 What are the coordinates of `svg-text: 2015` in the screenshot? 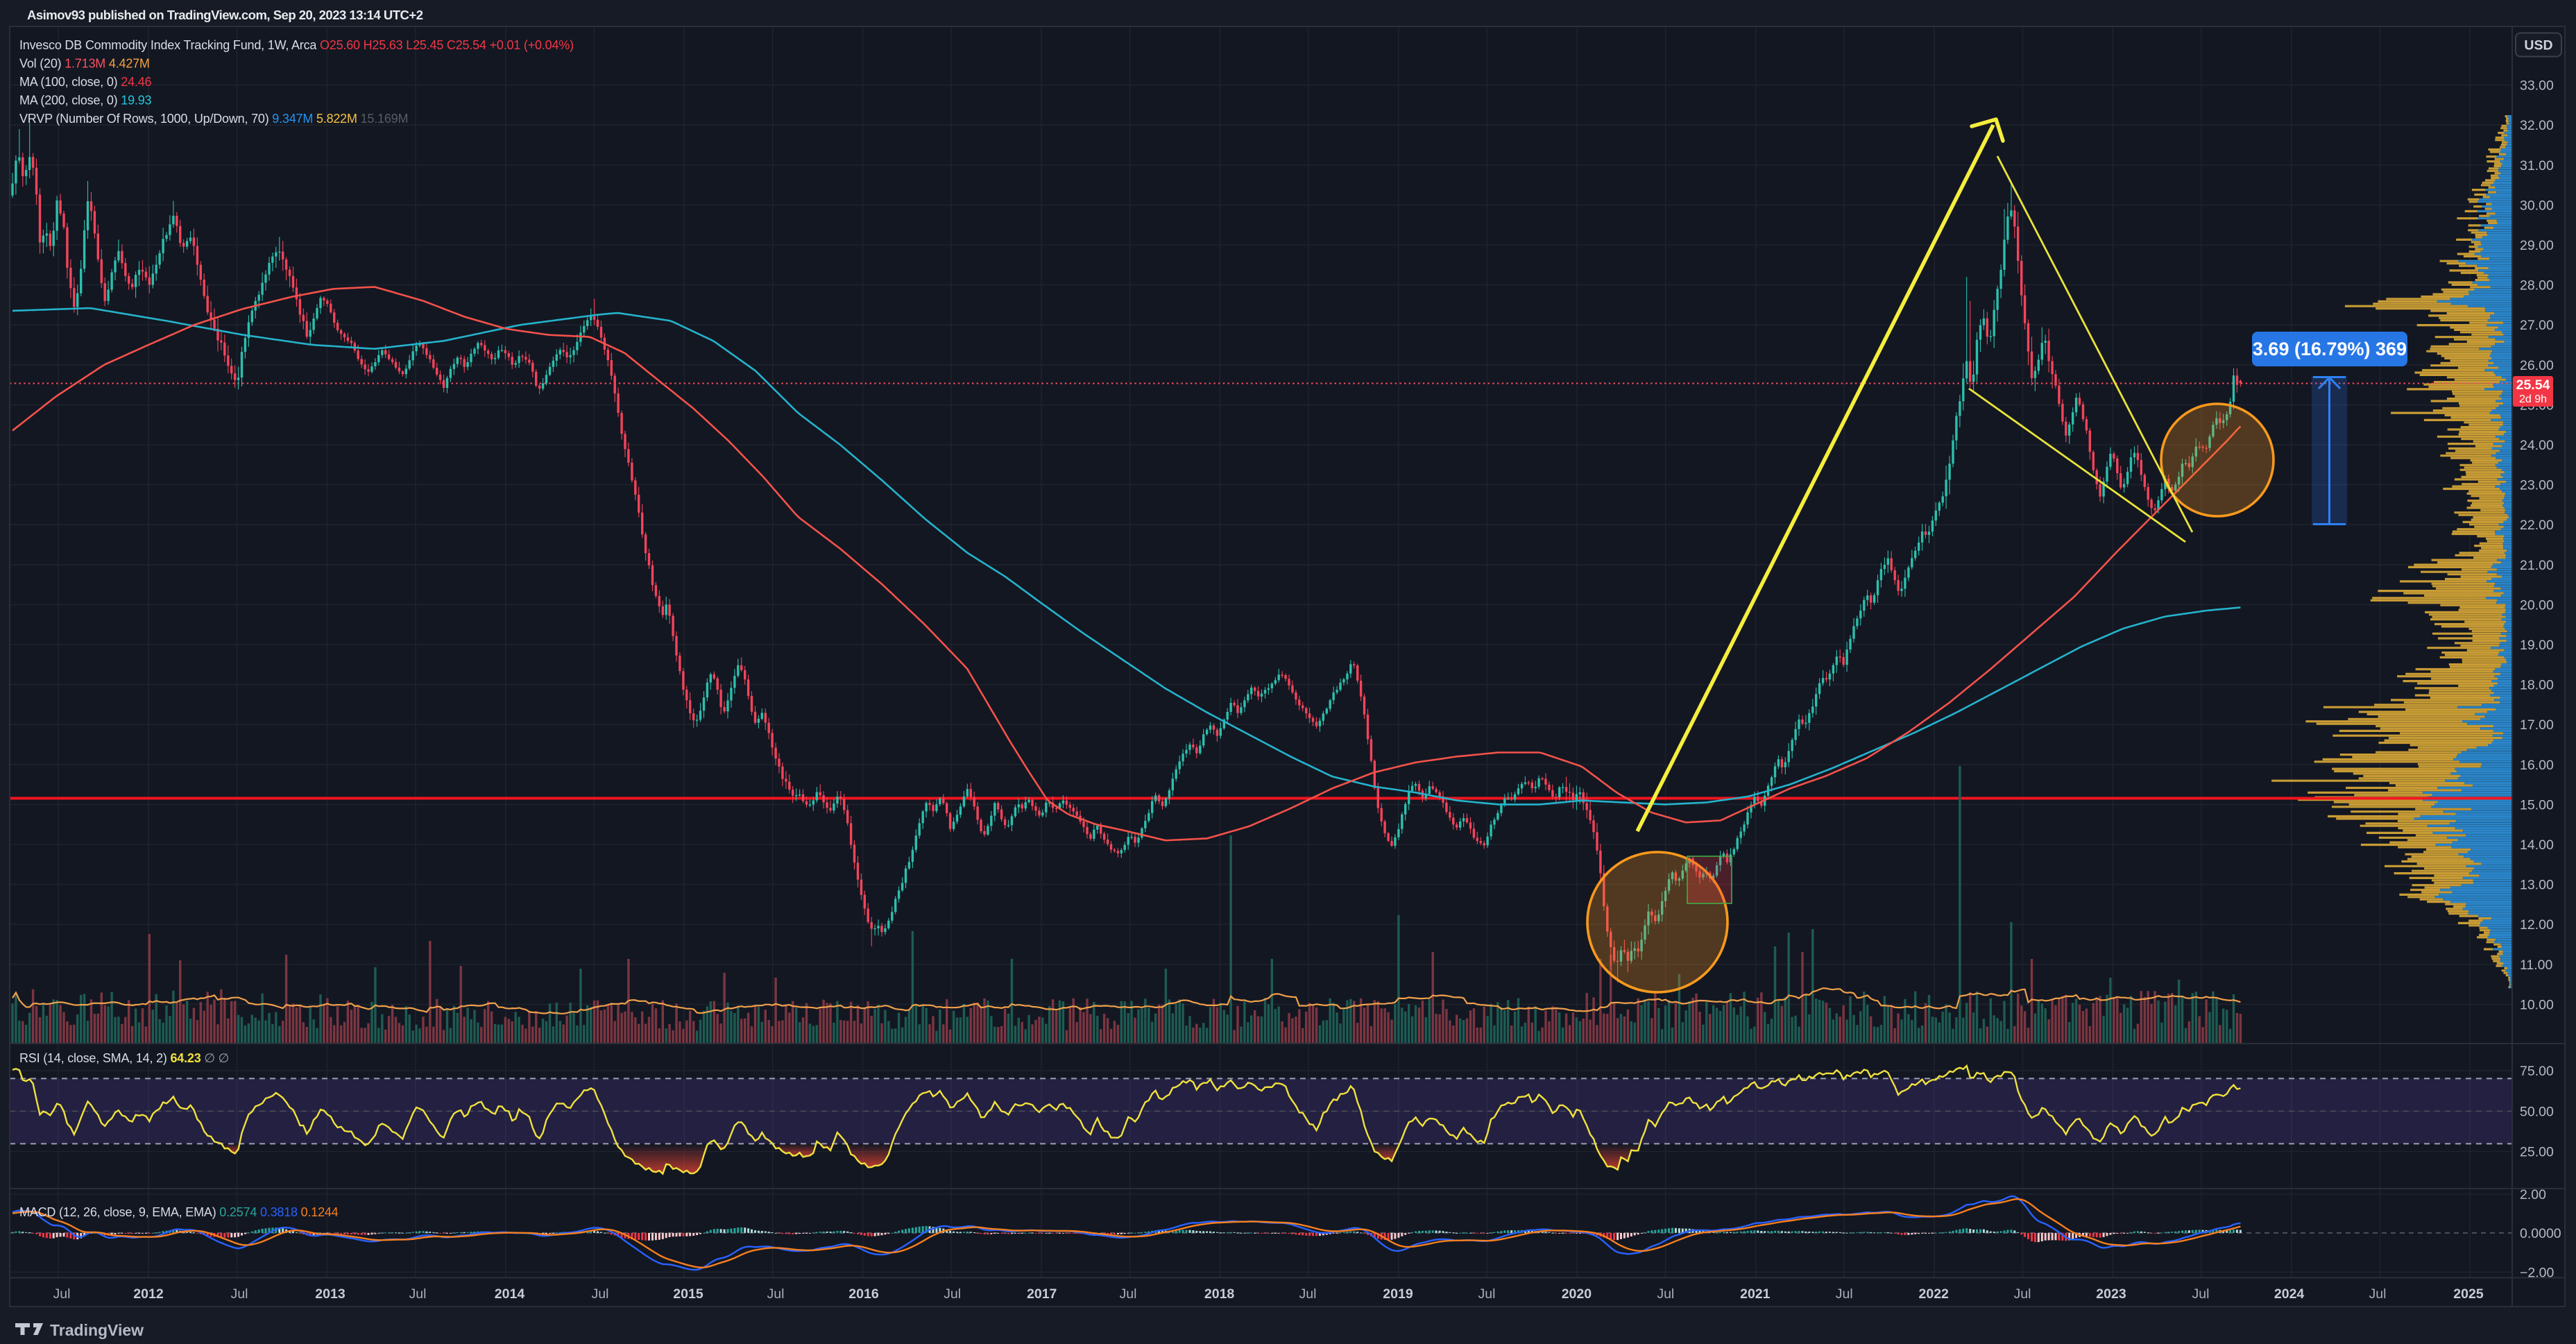 It's located at (688, 1294).